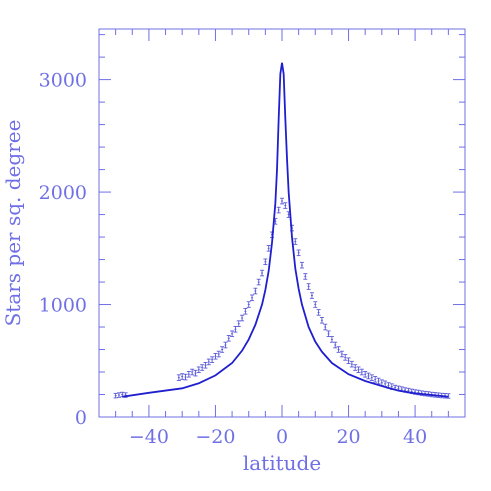 Image resolution: width=491 pixels, height=491 pixels. Describe the element at coordinates (63, 306) in the screenshot. I see `y-tick-label: 1000` at that location.